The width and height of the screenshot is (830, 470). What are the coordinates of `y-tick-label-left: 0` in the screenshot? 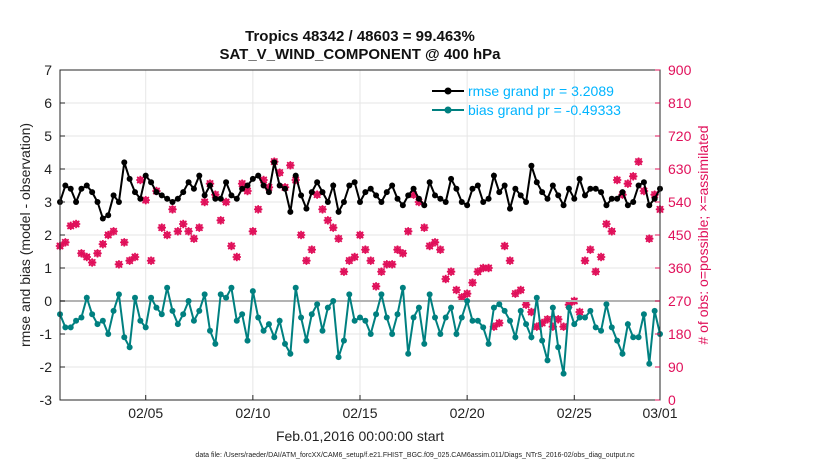 It's located at (48, 301).